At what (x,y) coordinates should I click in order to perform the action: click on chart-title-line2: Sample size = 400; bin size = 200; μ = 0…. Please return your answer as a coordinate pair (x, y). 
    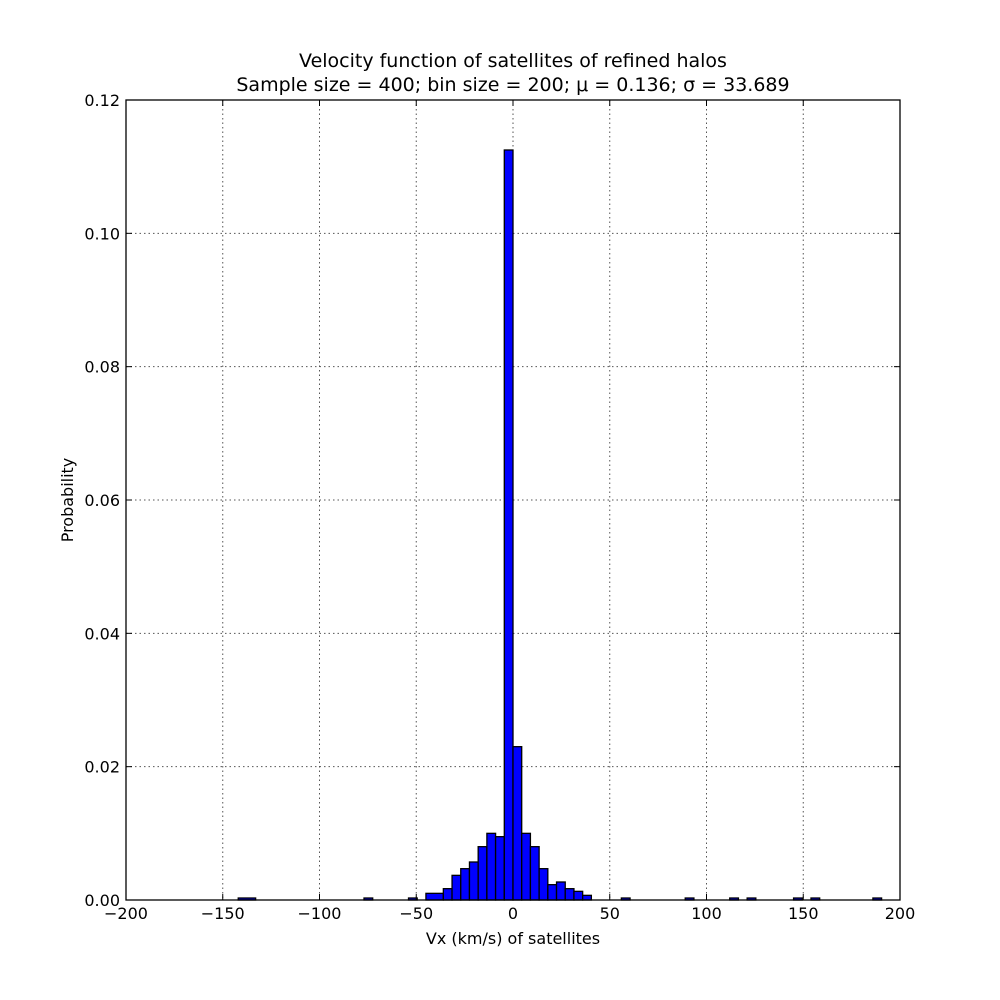
    Looking at the image, I should click on (512, 85).